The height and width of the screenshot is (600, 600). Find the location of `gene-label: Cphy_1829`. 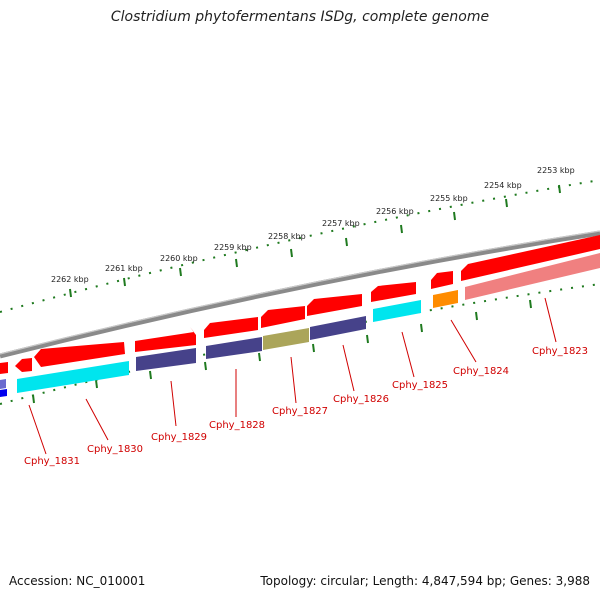

gene-label: Cphy_1829 is located at coordinates (179, 437).